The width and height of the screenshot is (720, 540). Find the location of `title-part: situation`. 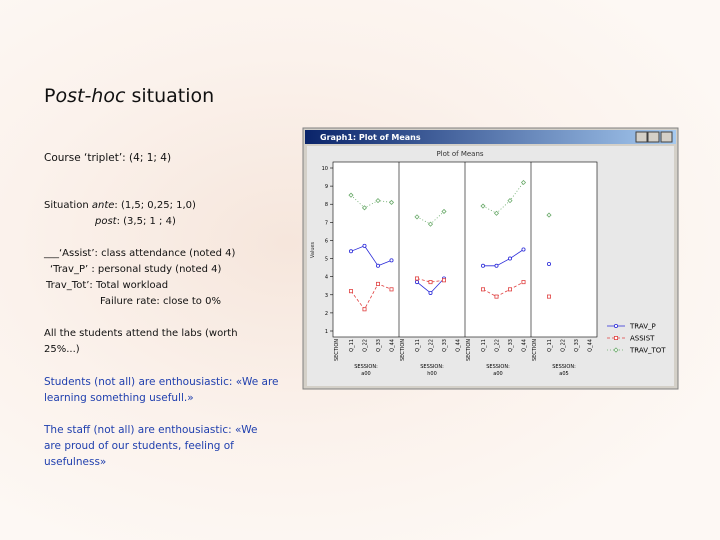

title-part: situation is located at coordinates (170, 96).